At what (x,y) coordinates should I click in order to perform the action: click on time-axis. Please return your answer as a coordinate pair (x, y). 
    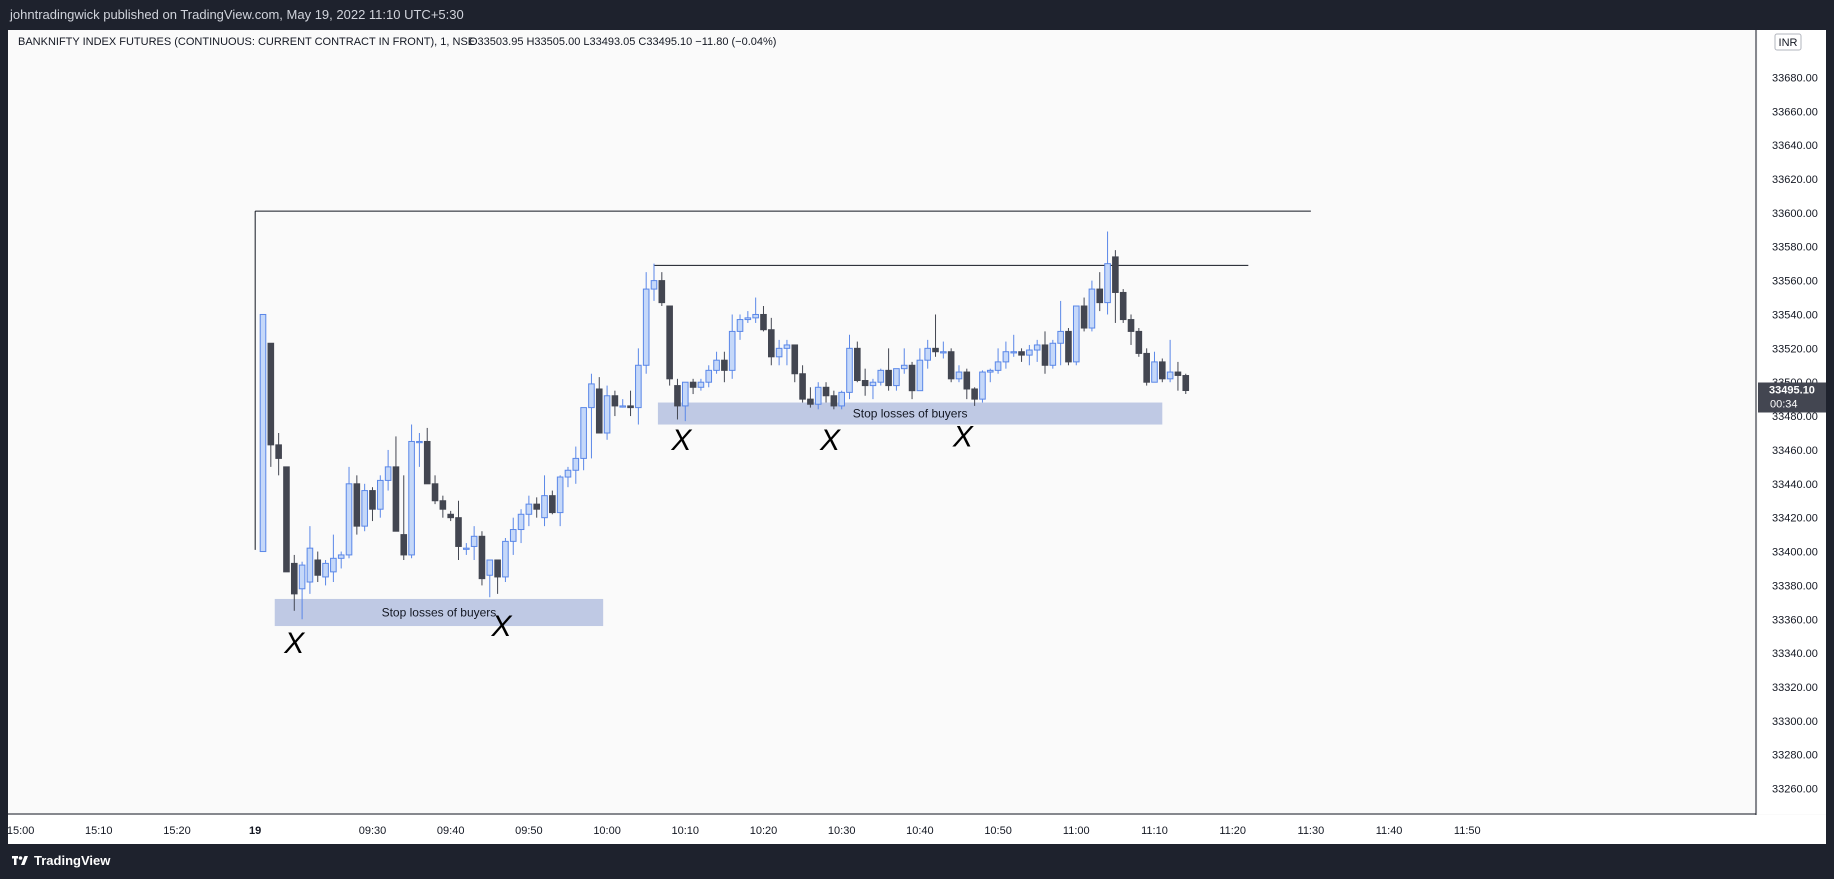
    Looking at the image, I should click on (917, 829).